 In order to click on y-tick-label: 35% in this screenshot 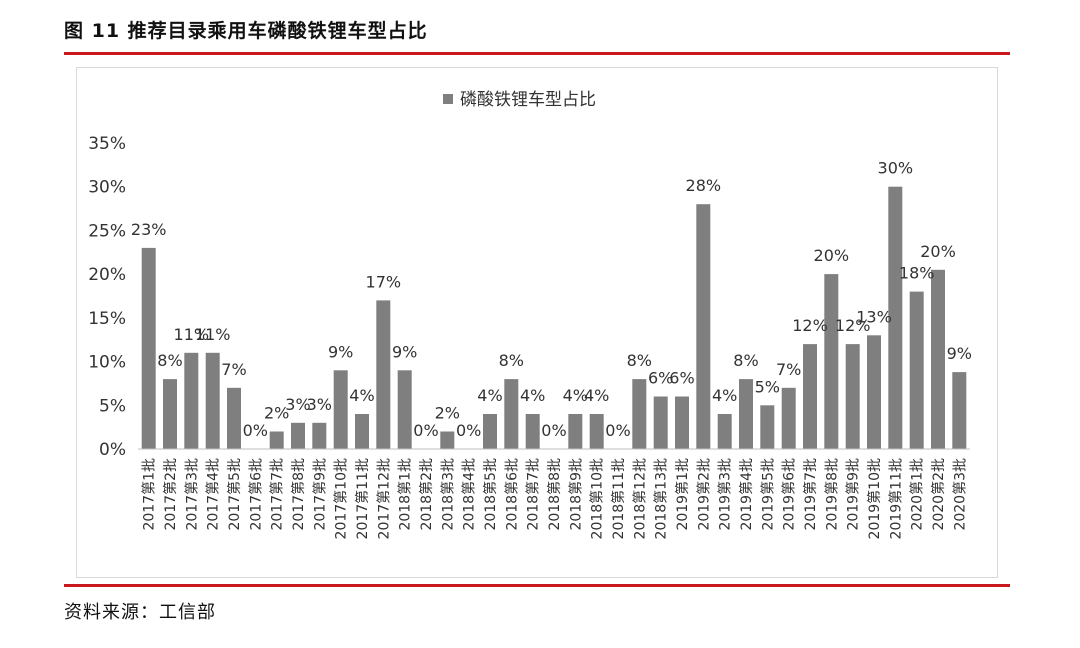, I will do `click(107, 144)`.